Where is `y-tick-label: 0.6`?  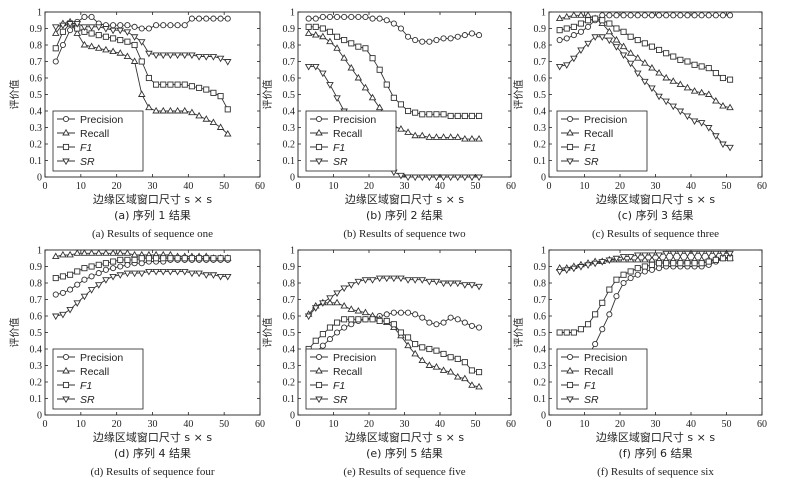 y-tick-label: 0.6 is located at coordinates (289, 317).